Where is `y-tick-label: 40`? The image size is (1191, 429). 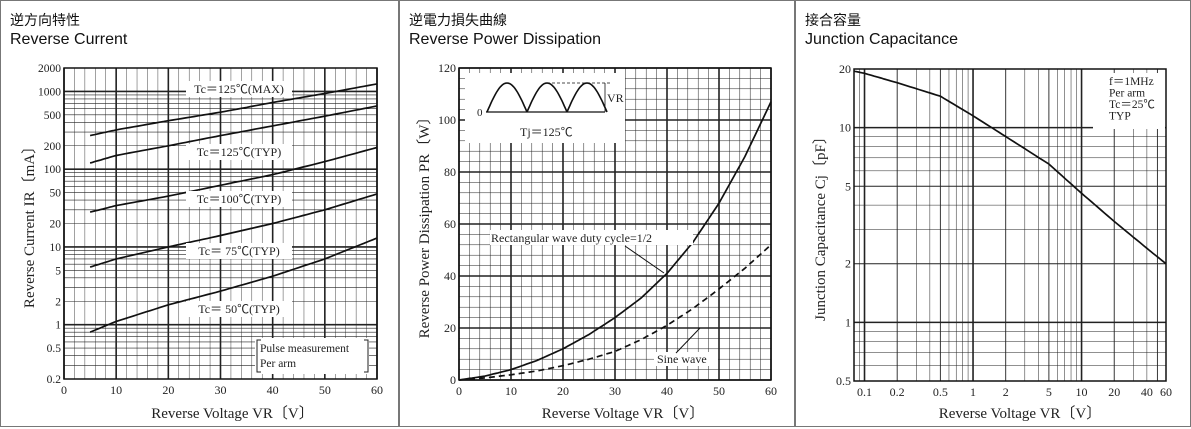
y-tick-label: 40 is located at coordinates (450, 276).